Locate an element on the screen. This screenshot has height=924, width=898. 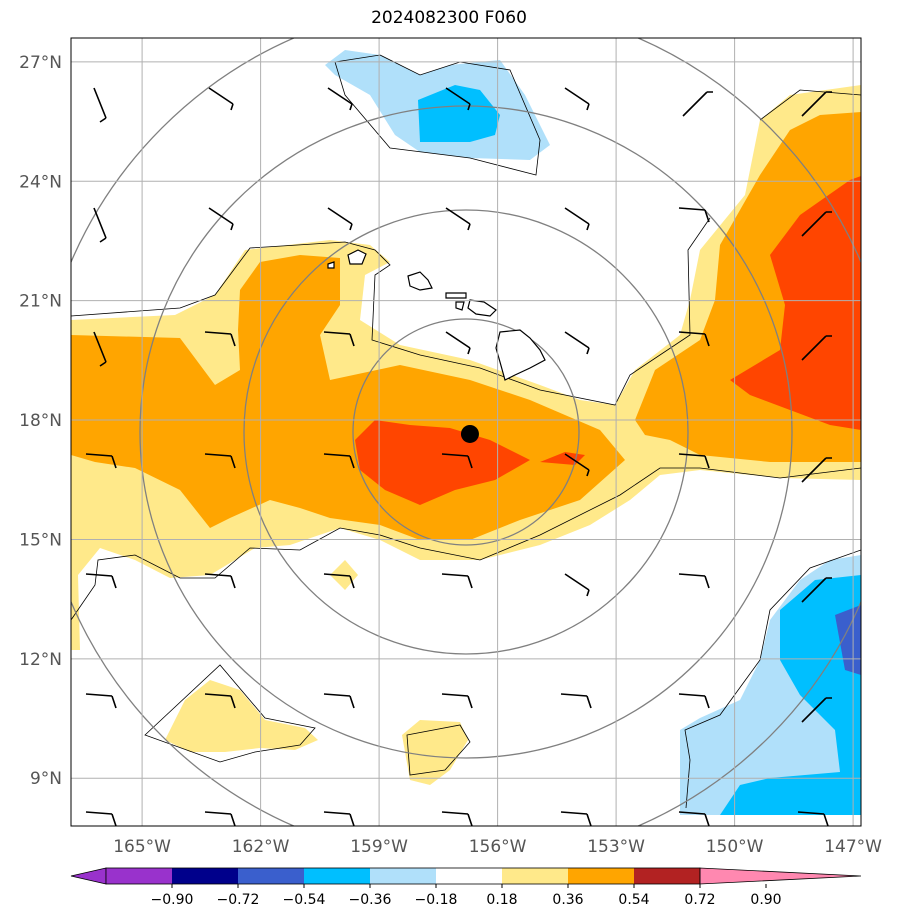
colorbar-frame is located at coordinates (403, 876).